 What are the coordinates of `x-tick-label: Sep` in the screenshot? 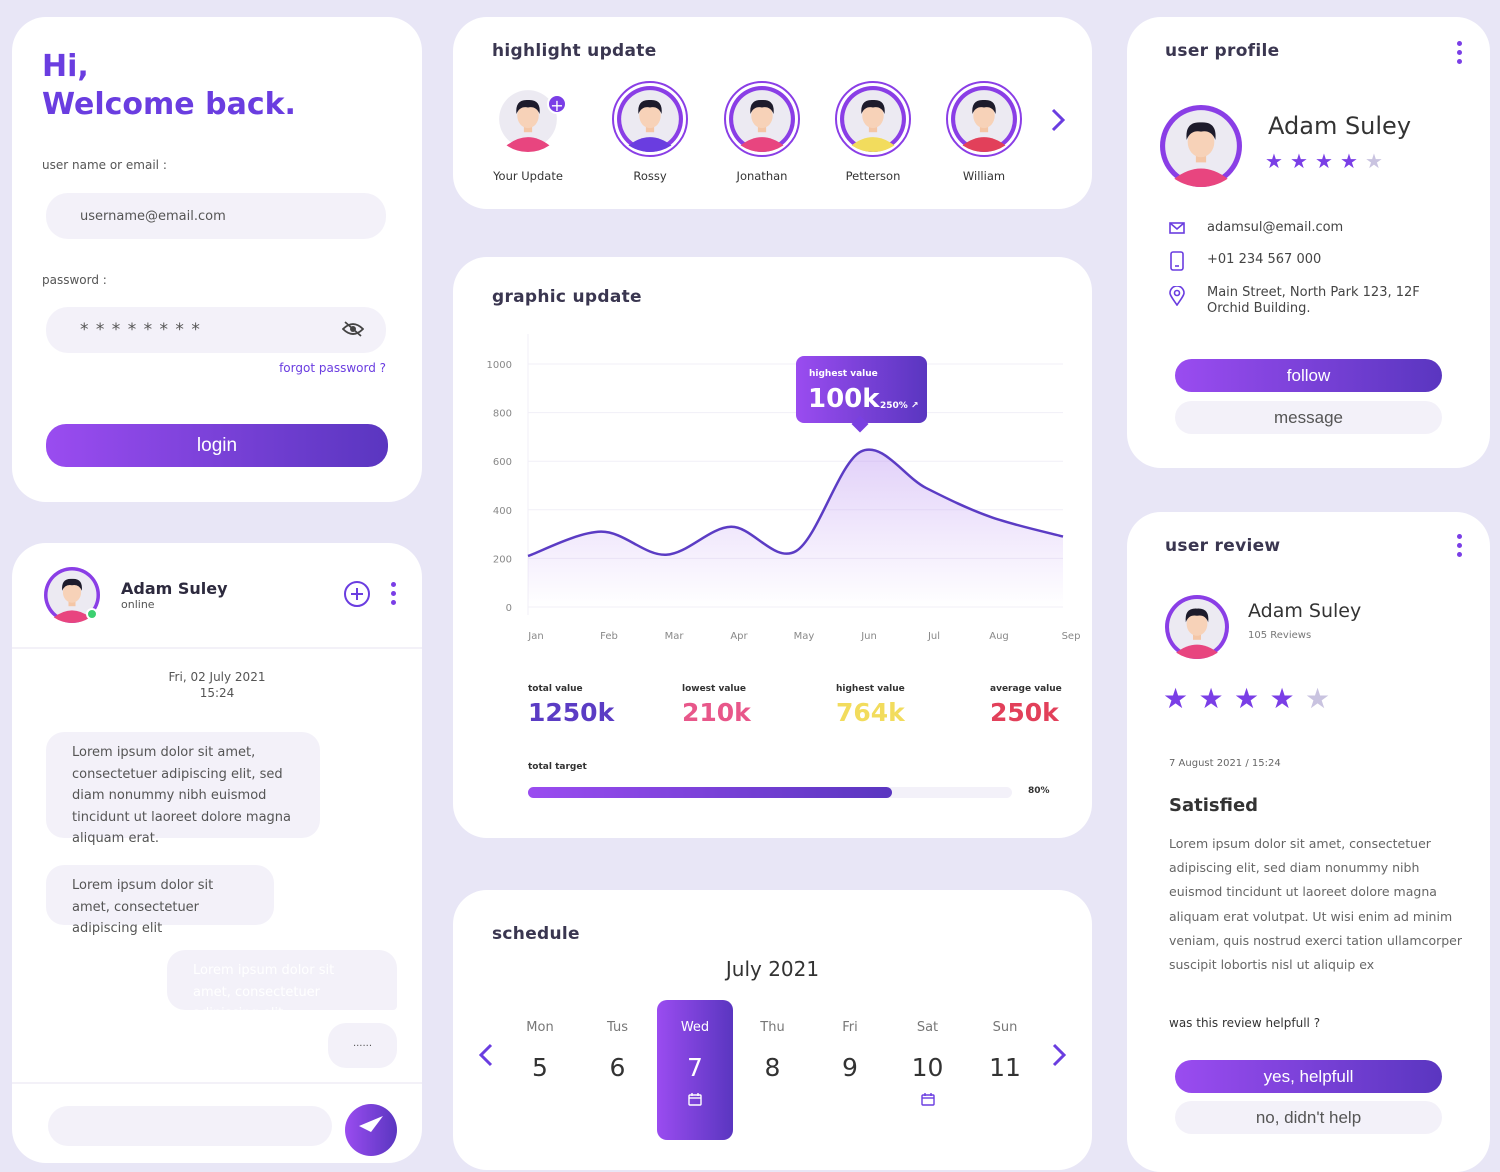 It's located at (1071, 636).